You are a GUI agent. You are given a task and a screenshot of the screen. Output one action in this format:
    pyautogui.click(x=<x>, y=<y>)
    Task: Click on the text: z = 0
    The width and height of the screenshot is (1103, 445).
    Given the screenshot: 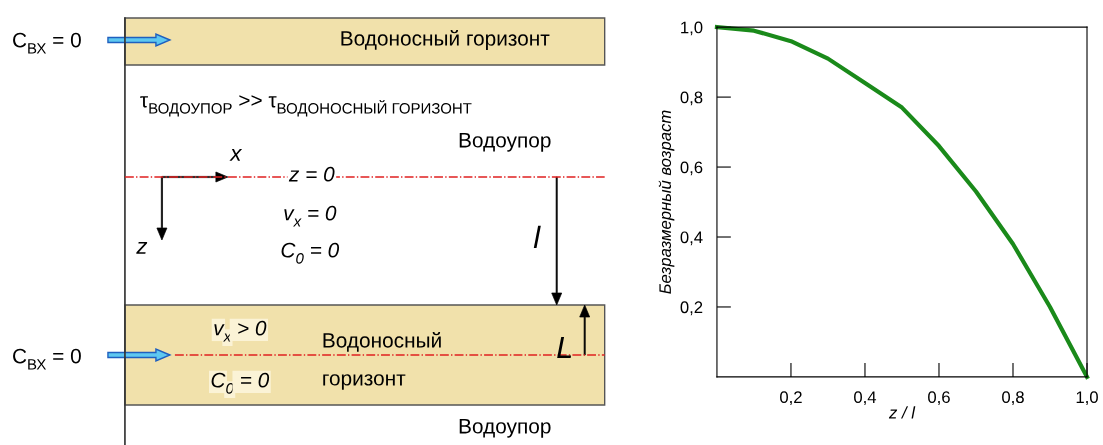 What is the action you would take?
    pyautogui.click(x=311, y=174)
    